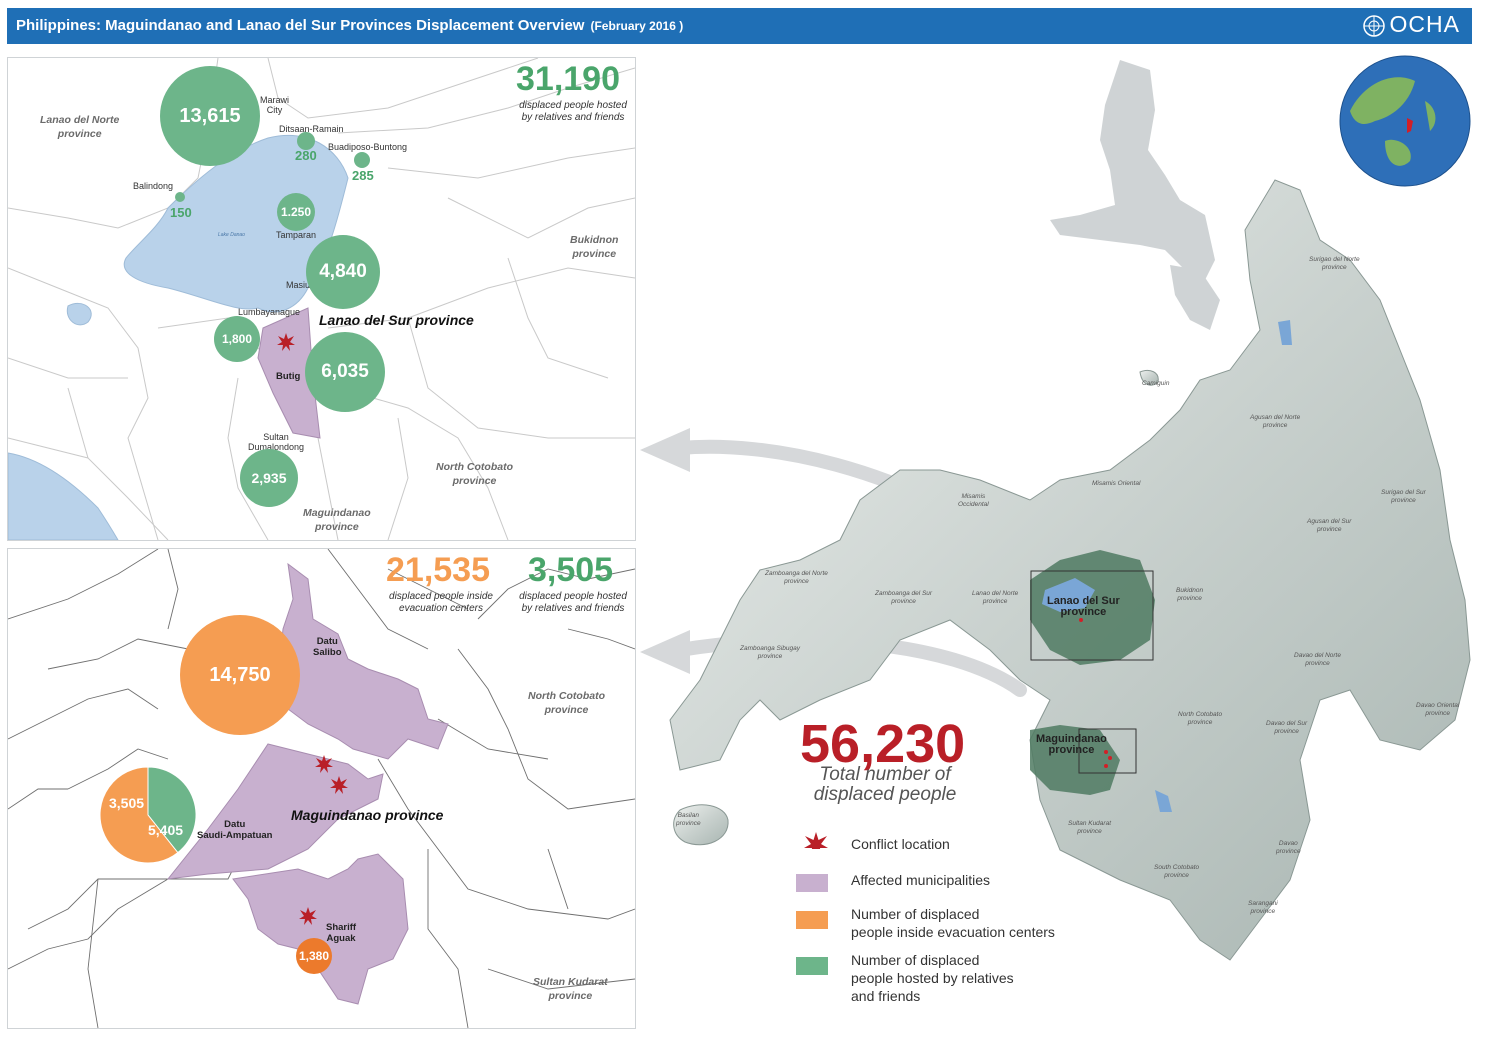 This screenshot has height=1054, width=1486. What do you see at coordinates (180, 197) in the screenshot?
I see `dot-balindong` at bounding box center [180, 197].